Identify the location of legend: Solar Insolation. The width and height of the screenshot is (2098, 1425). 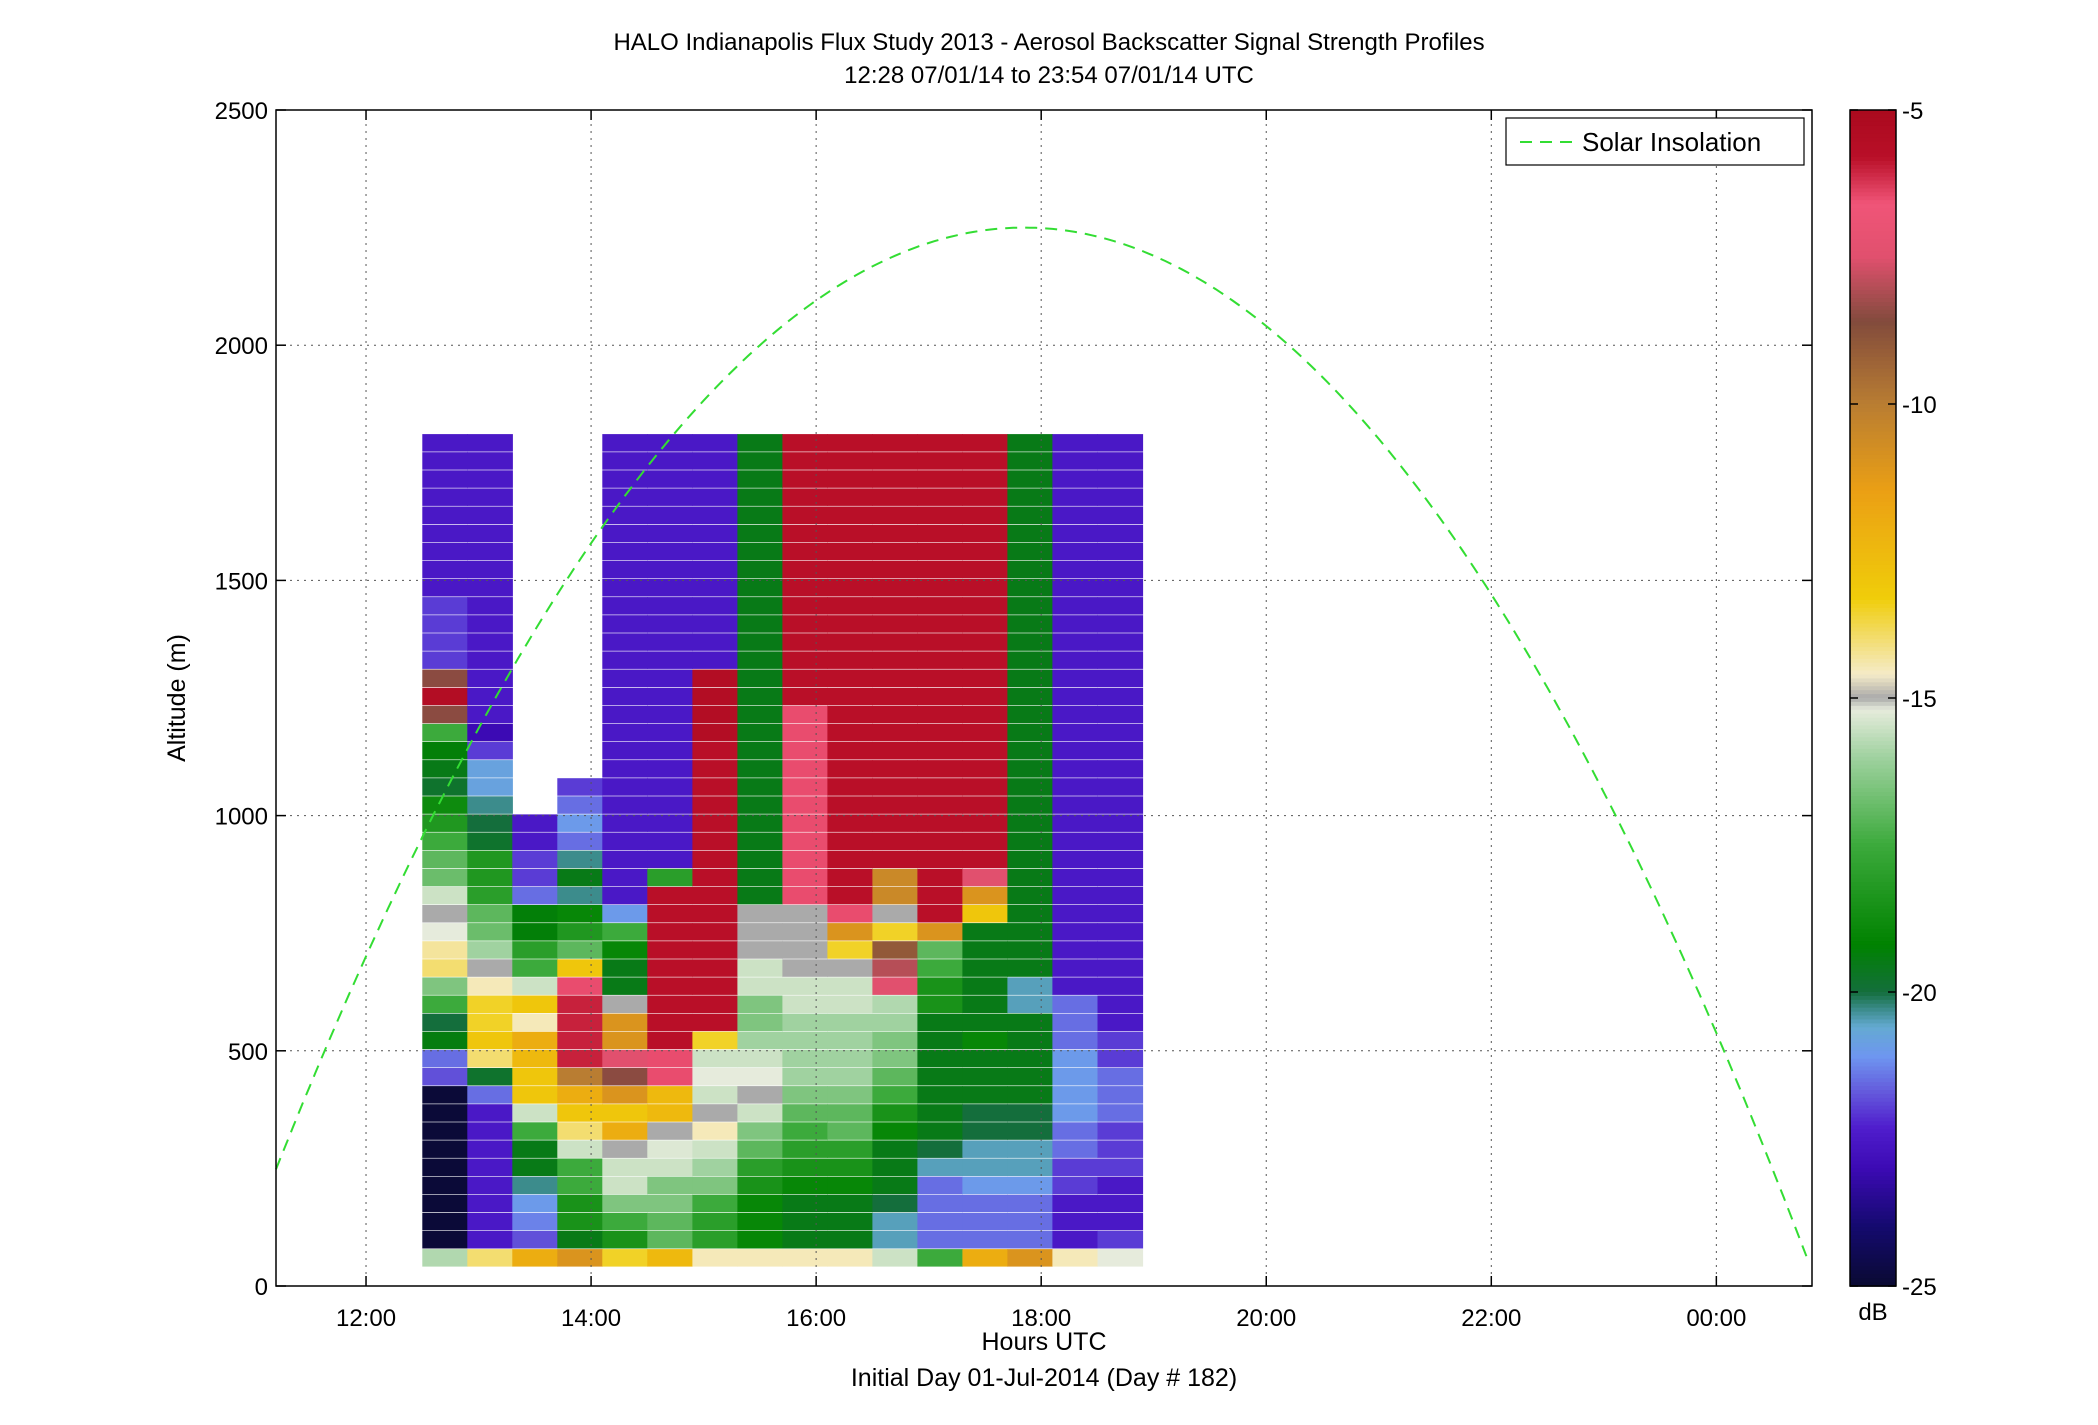
(1655, 141).